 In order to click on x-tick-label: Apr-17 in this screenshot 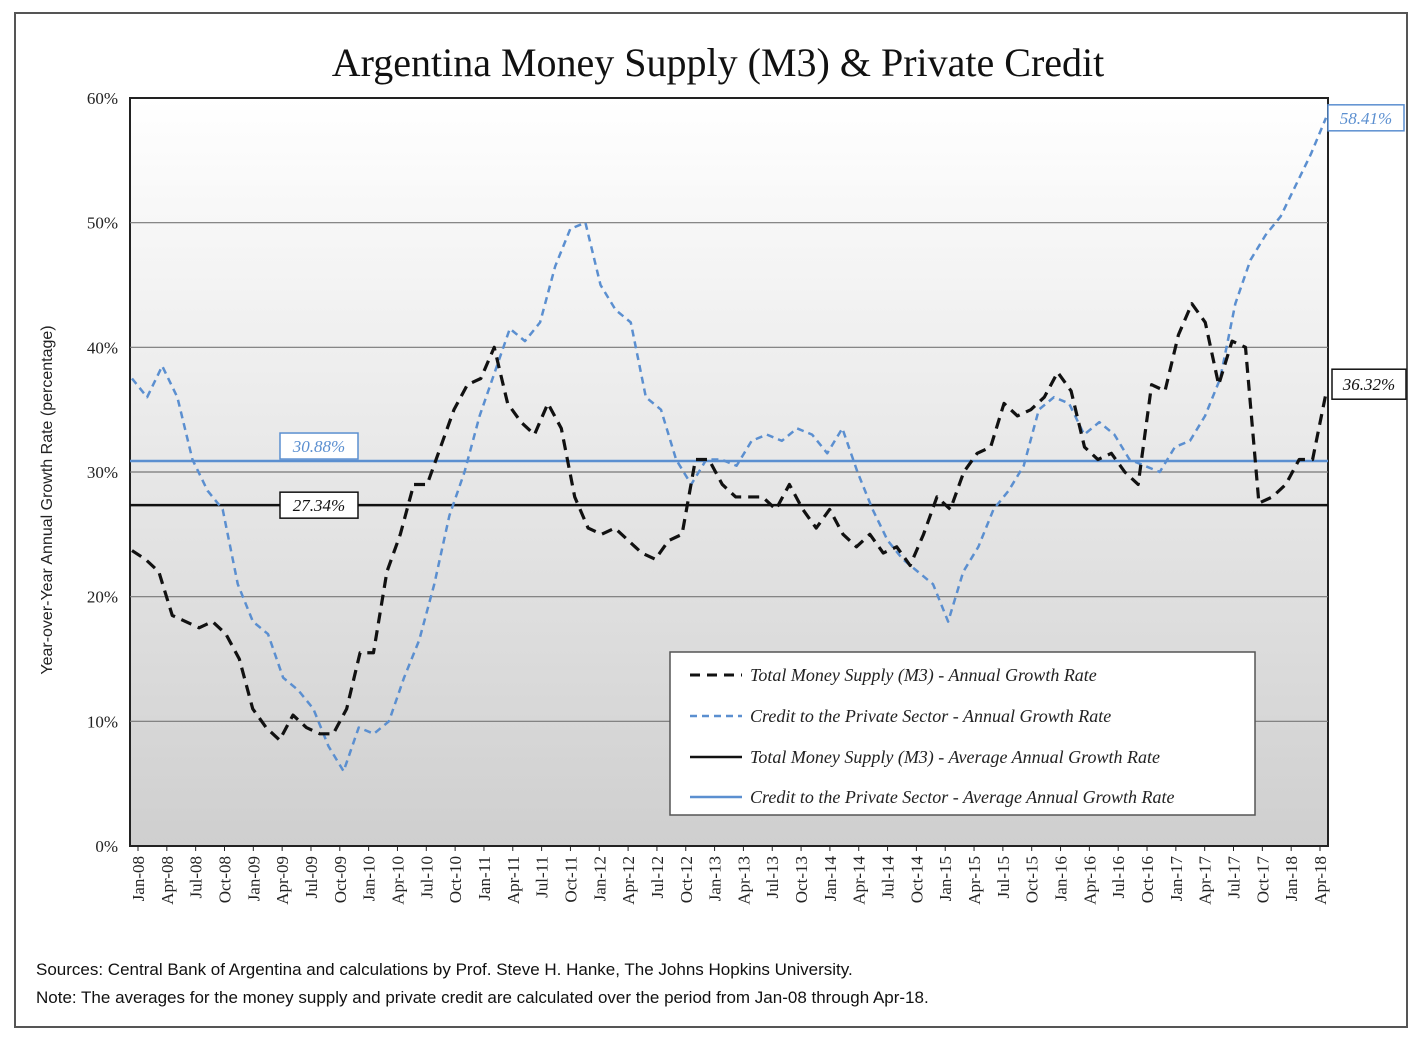, I will do `click(1205, 880)`.